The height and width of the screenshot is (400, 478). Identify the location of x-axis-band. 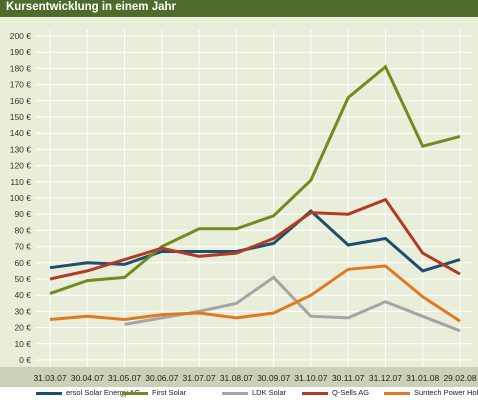
(239, 377).